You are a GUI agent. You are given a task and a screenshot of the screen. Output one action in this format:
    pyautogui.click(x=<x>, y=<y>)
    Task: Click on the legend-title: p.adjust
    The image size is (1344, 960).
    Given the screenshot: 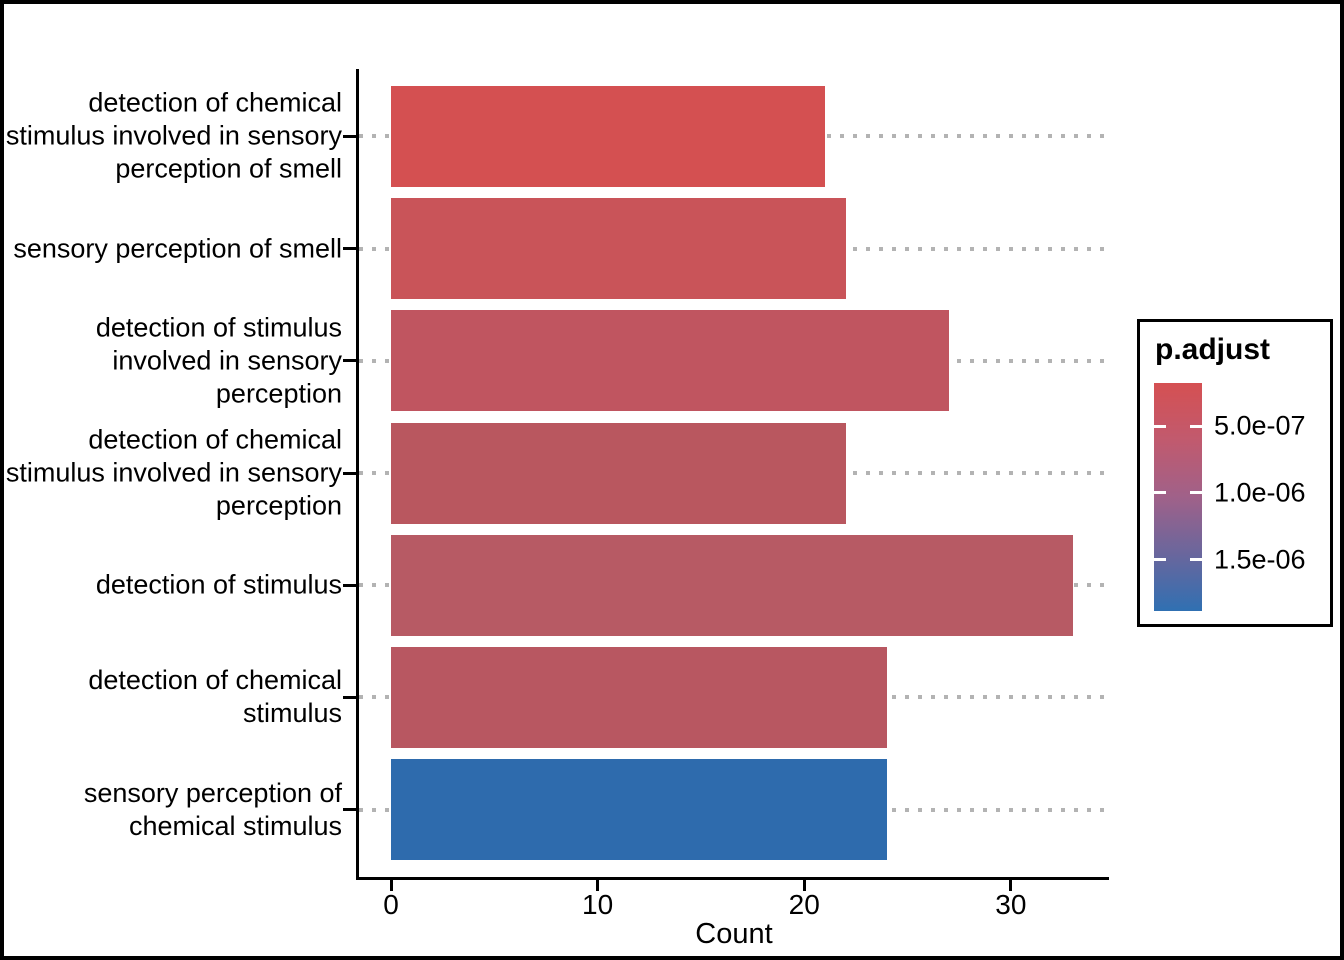 What is the action you would take?
    pyautogui.click(x=1213, y=349)
    